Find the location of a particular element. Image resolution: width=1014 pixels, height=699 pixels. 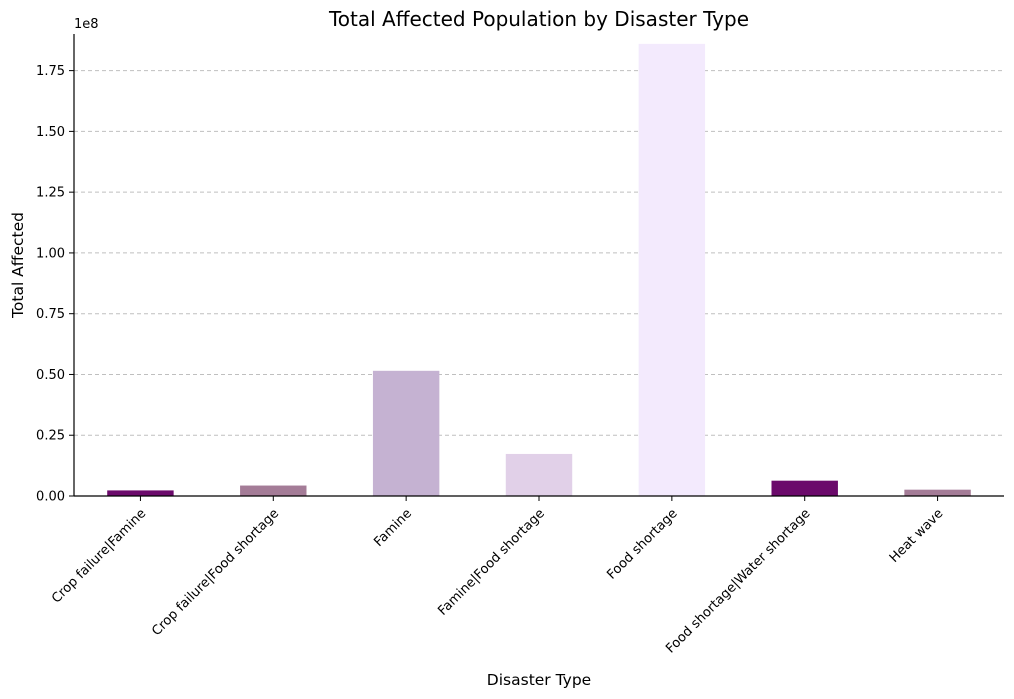

y-ticks: 0.00 0.25 0.50 0.75 1.00 1.25 1.50 1.75 is located at coordinates (55, 284).